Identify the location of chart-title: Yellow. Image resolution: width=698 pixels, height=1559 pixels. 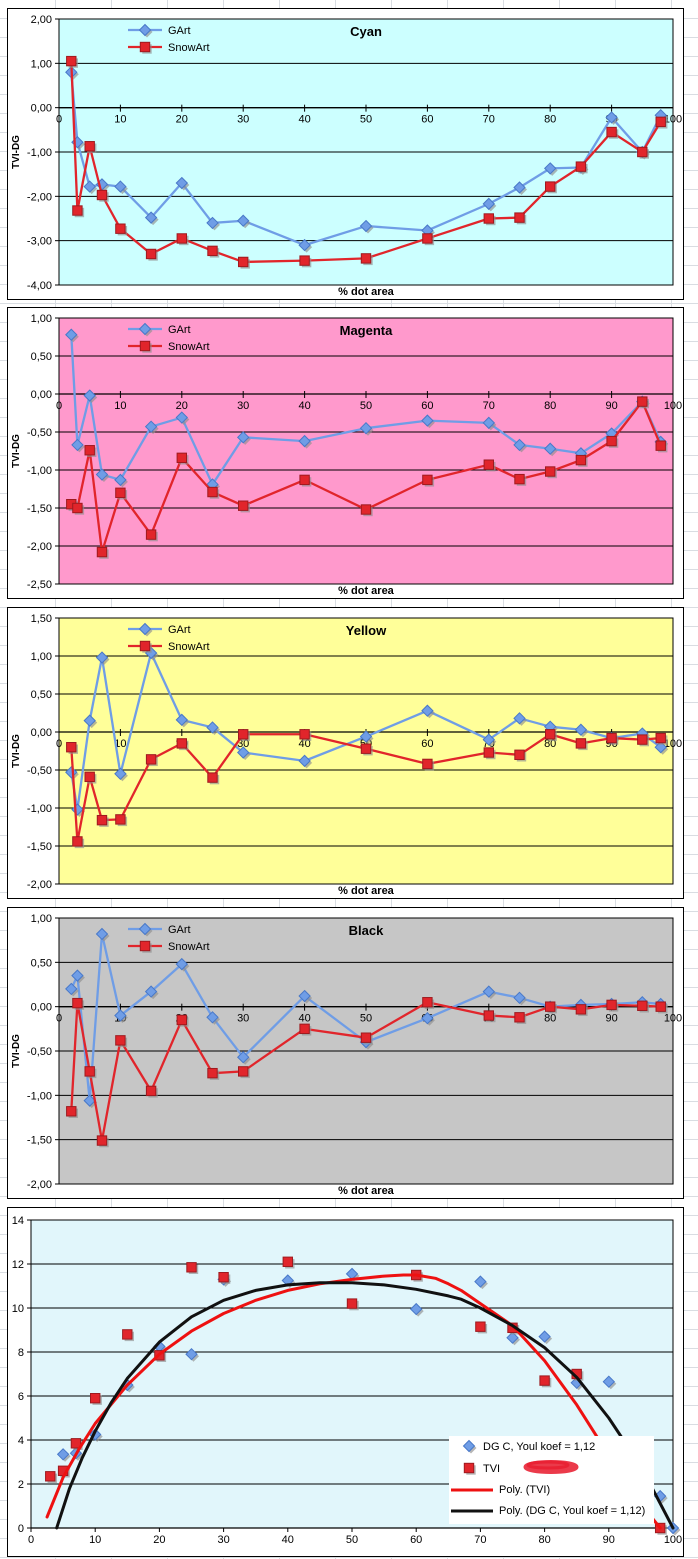
(366, 630).